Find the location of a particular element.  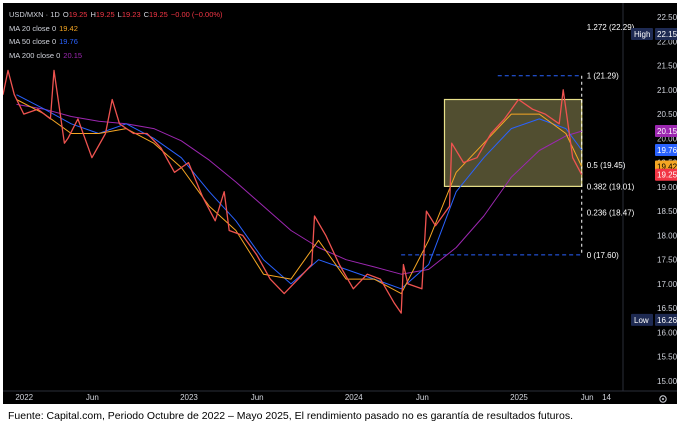

y-tick-label-9: 18.00 is located at coordinates (667, 235).